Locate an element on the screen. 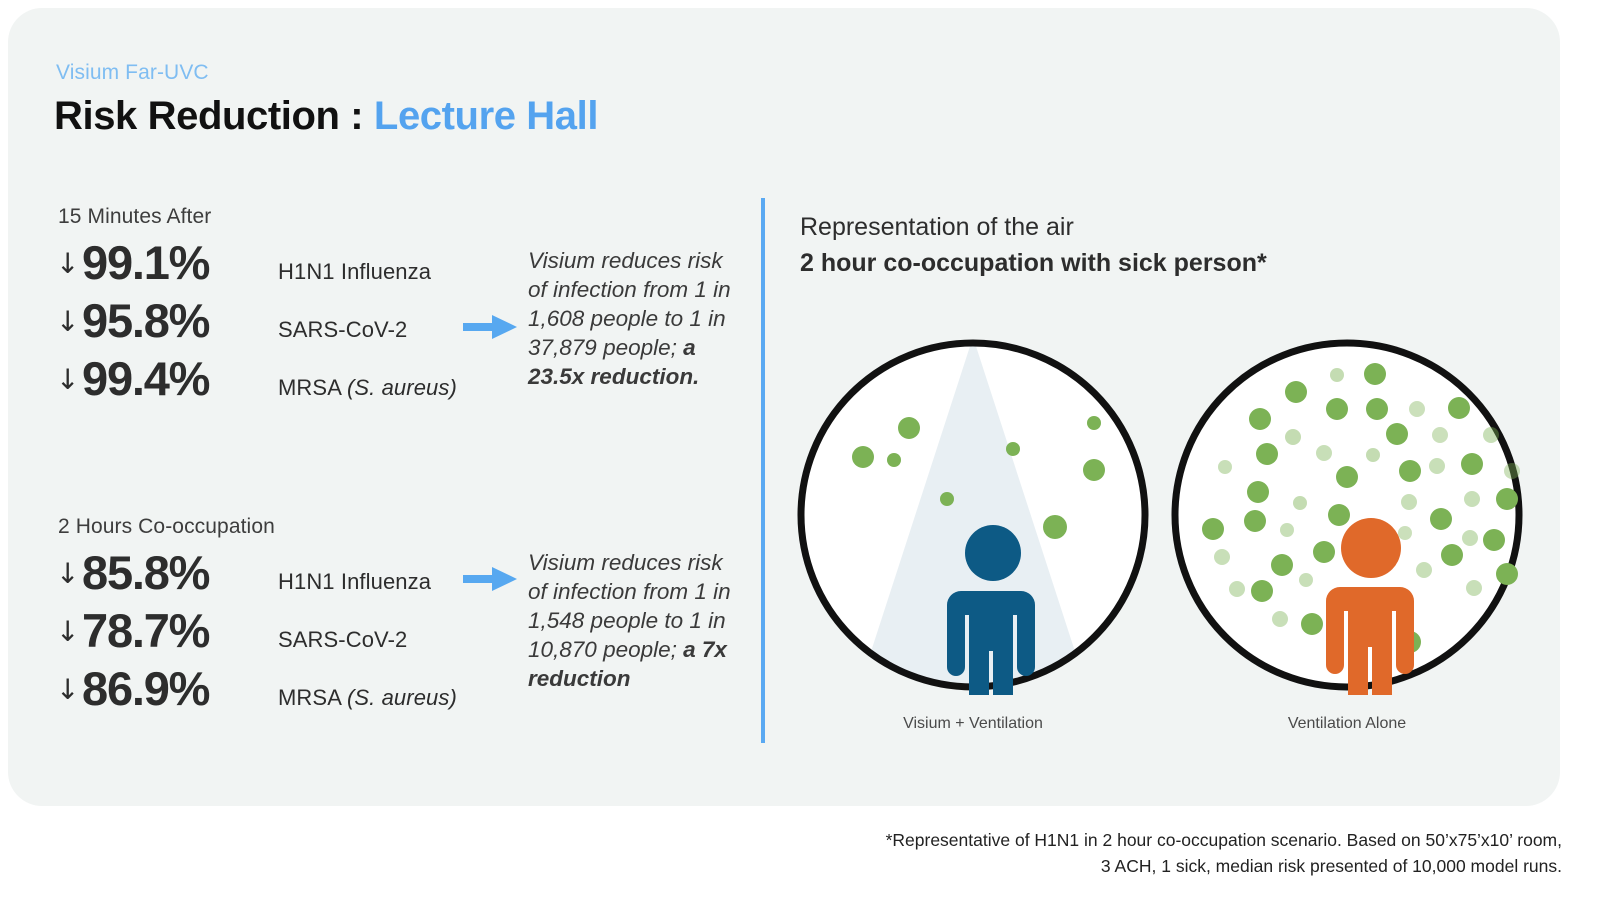 The width and height of the screenshot is (1600, 905). diagram-ventilation-alone is located at coordinates (1347, 515).